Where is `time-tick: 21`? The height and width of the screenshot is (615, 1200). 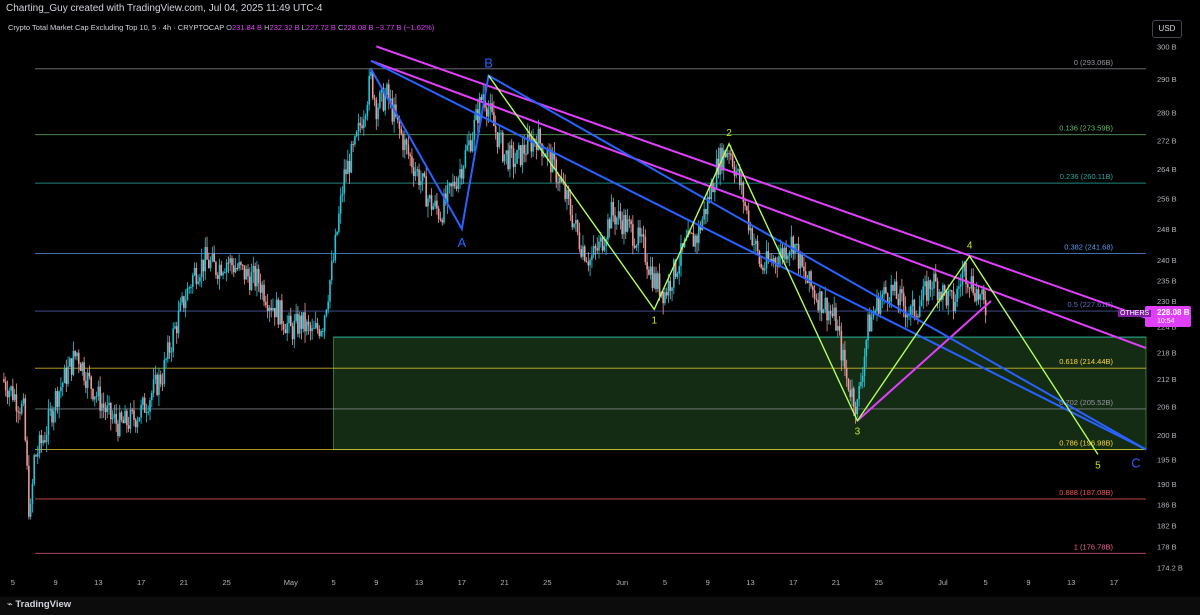 time-tick: 21 is located at coordinates (836, 582).